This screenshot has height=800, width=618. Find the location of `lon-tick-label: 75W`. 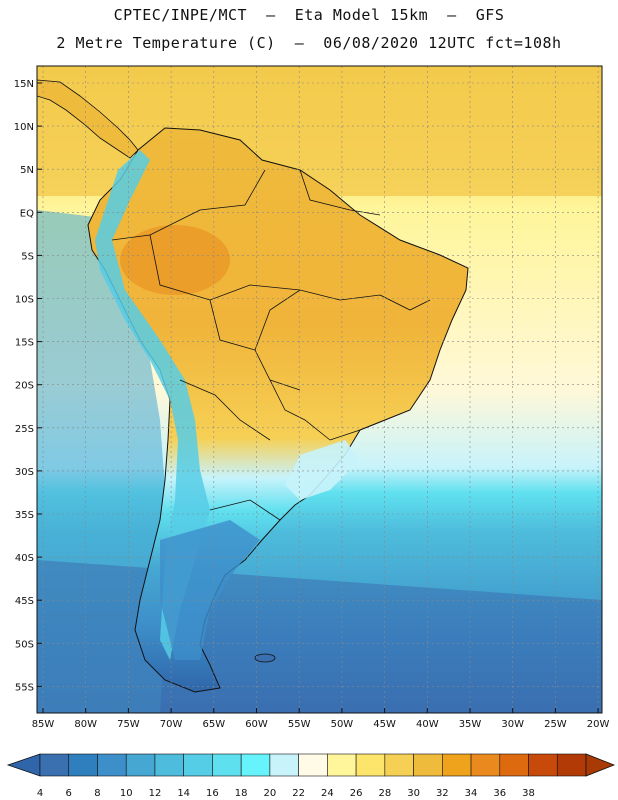

lon-tick-label: 75W is located at coordinates (128, 724).